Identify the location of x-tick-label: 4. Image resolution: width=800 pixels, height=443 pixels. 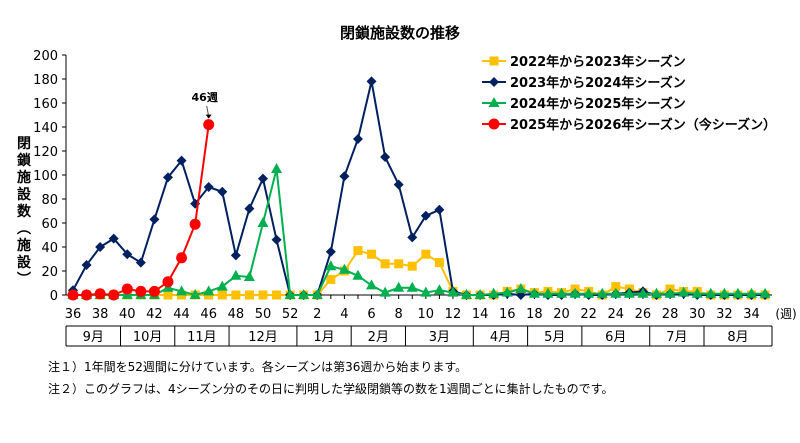
(344, 314).